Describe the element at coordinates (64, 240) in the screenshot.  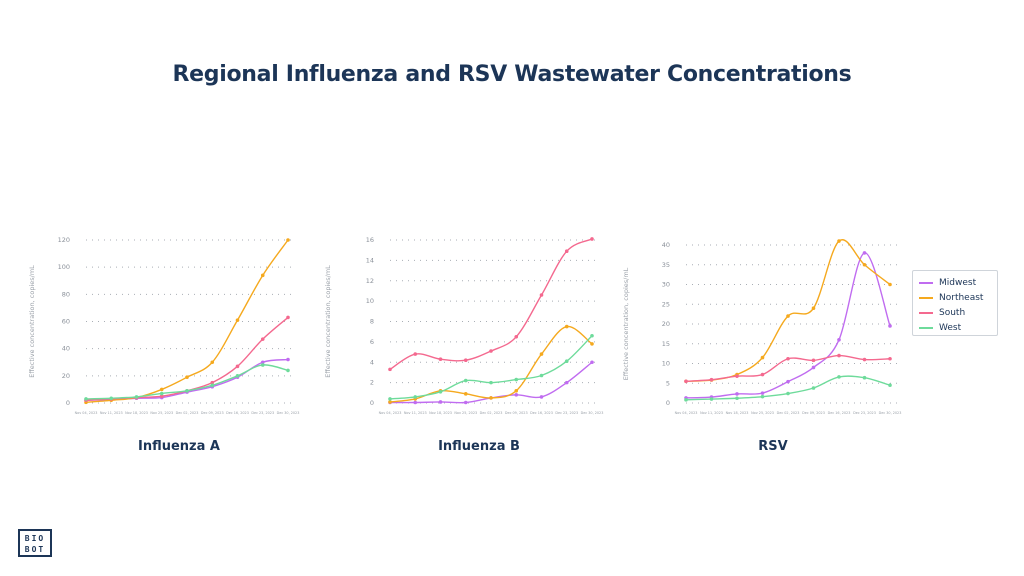
I see `y-tick-label: 120` at that location.